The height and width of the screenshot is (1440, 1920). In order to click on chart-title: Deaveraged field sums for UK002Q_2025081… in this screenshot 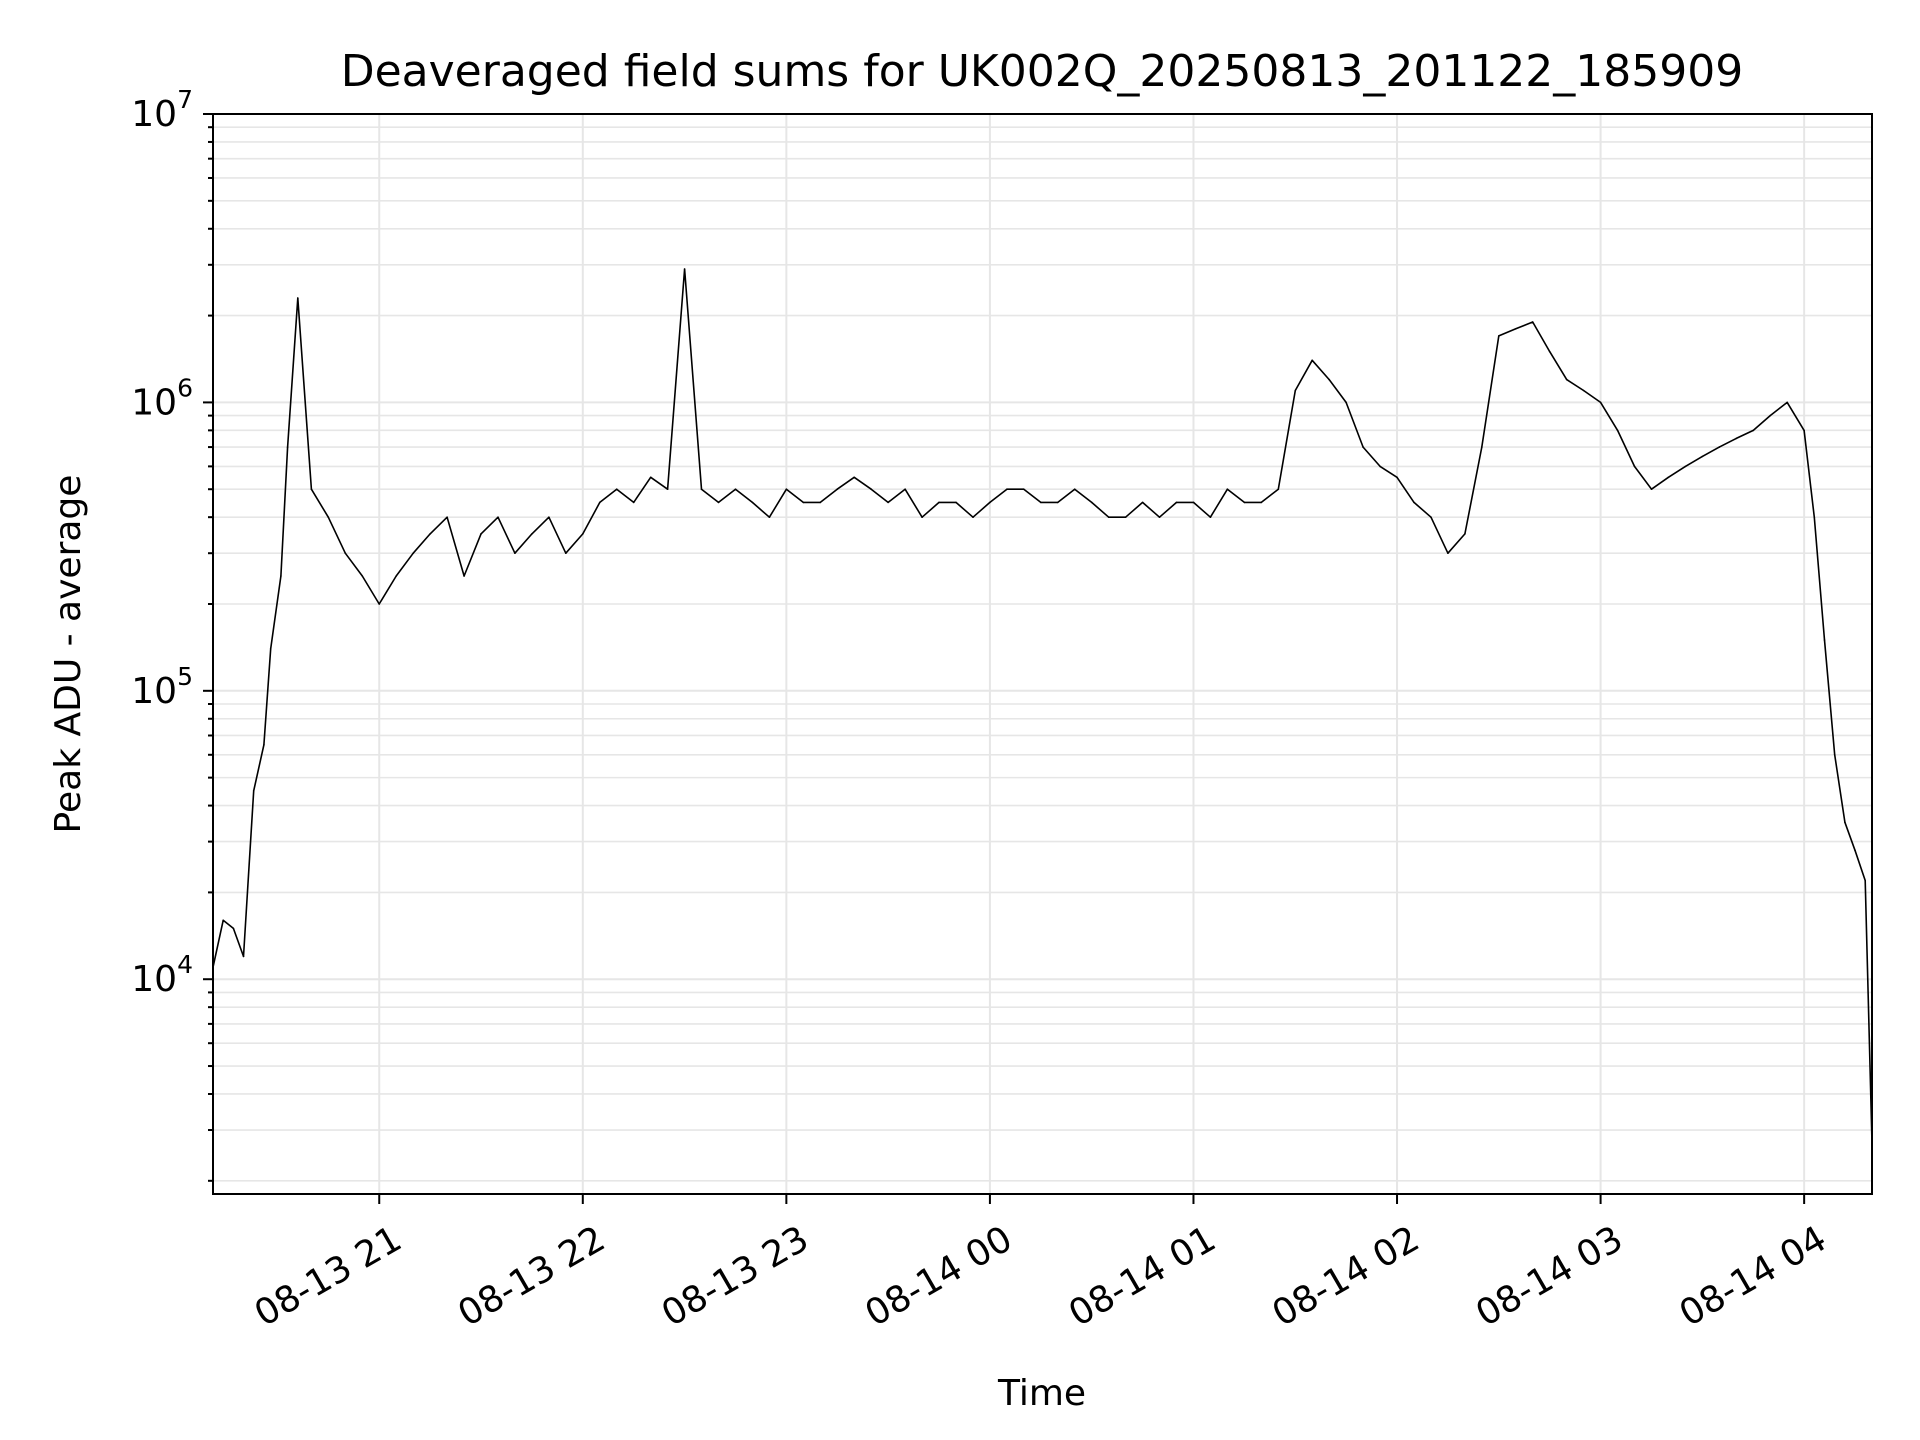, I will do `click(1042, 71)`.